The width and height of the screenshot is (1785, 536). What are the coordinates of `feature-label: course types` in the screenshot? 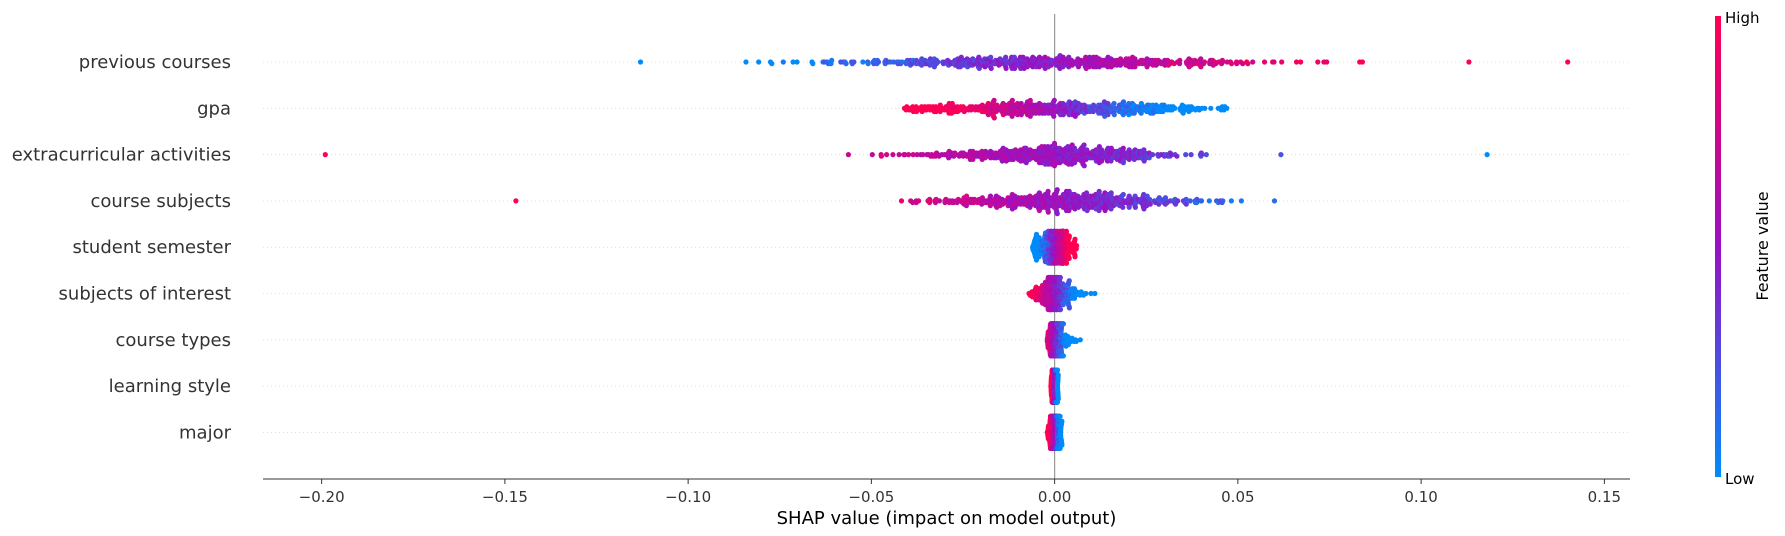 It's located at (173, 340).